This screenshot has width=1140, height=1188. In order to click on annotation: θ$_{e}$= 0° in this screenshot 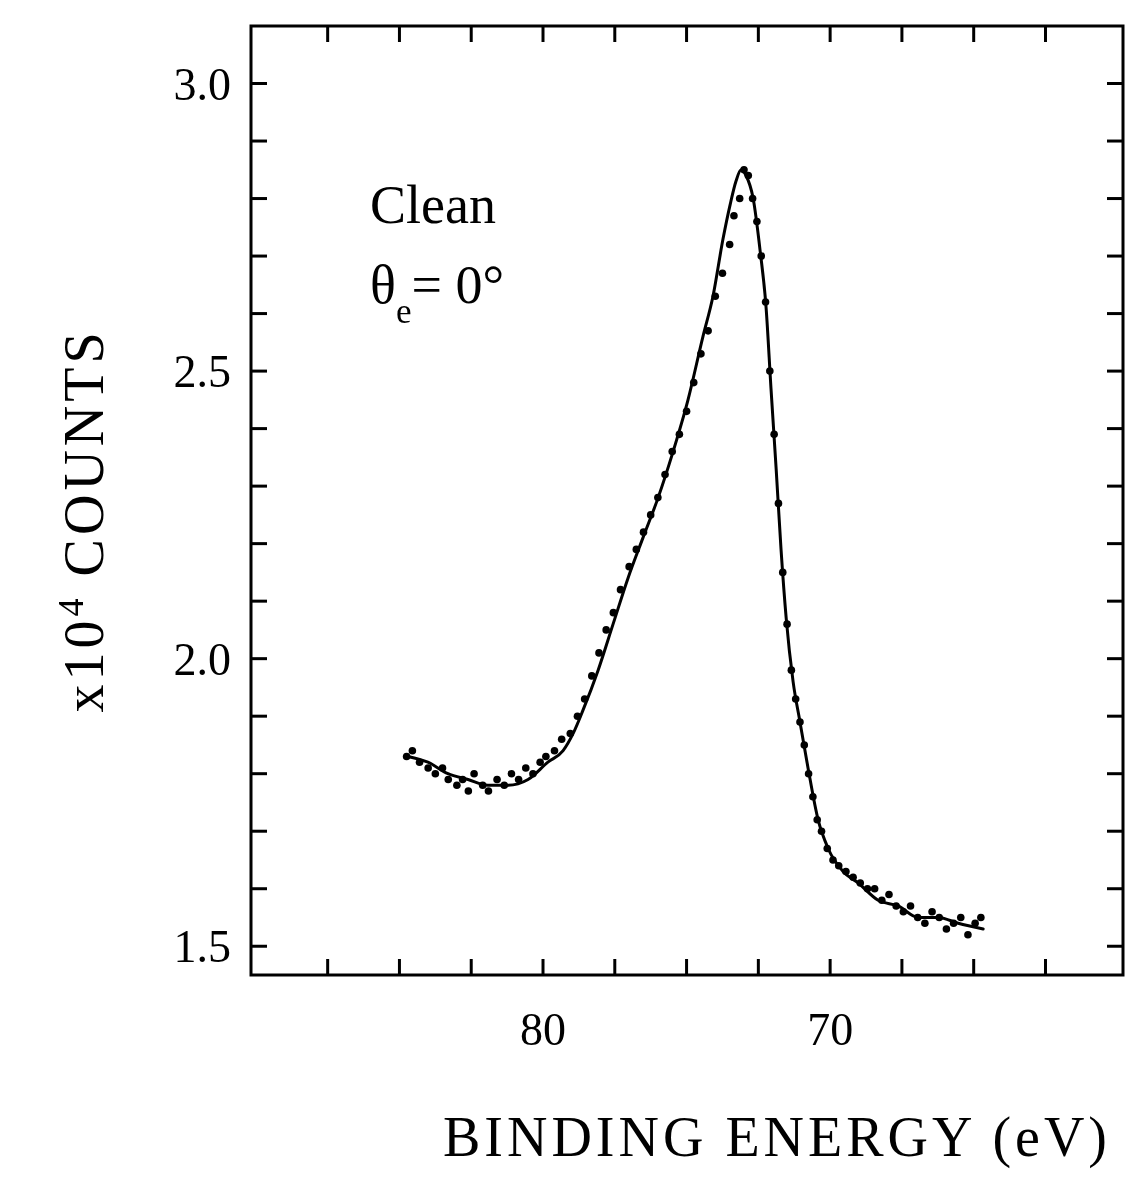, I will do `click(437, 293)`.